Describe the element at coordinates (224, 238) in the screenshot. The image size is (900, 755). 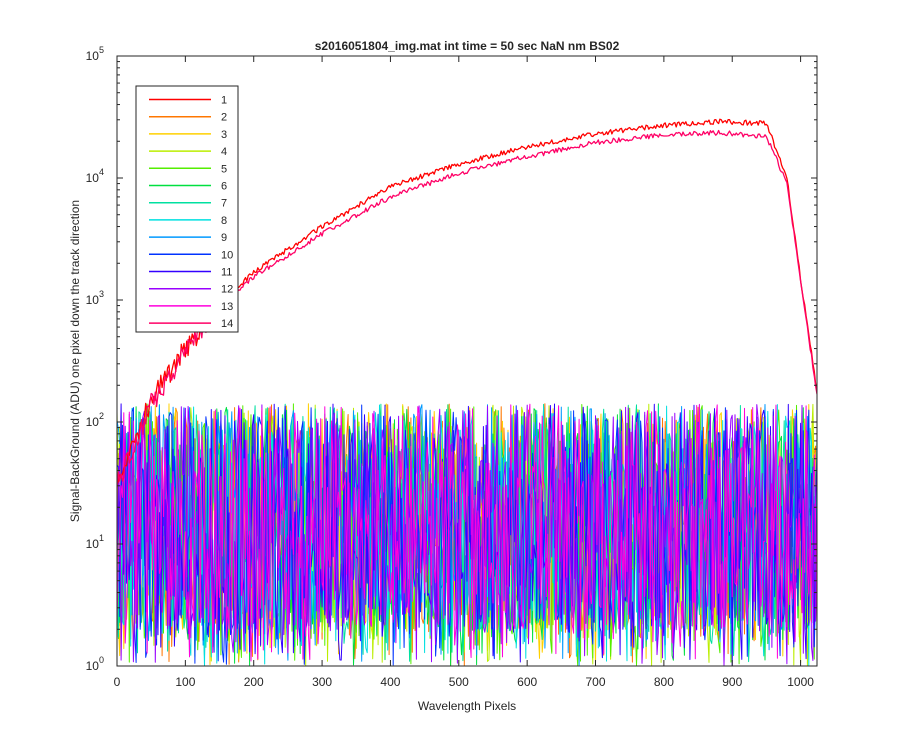
I see `legend-label-9: 9` at that location.